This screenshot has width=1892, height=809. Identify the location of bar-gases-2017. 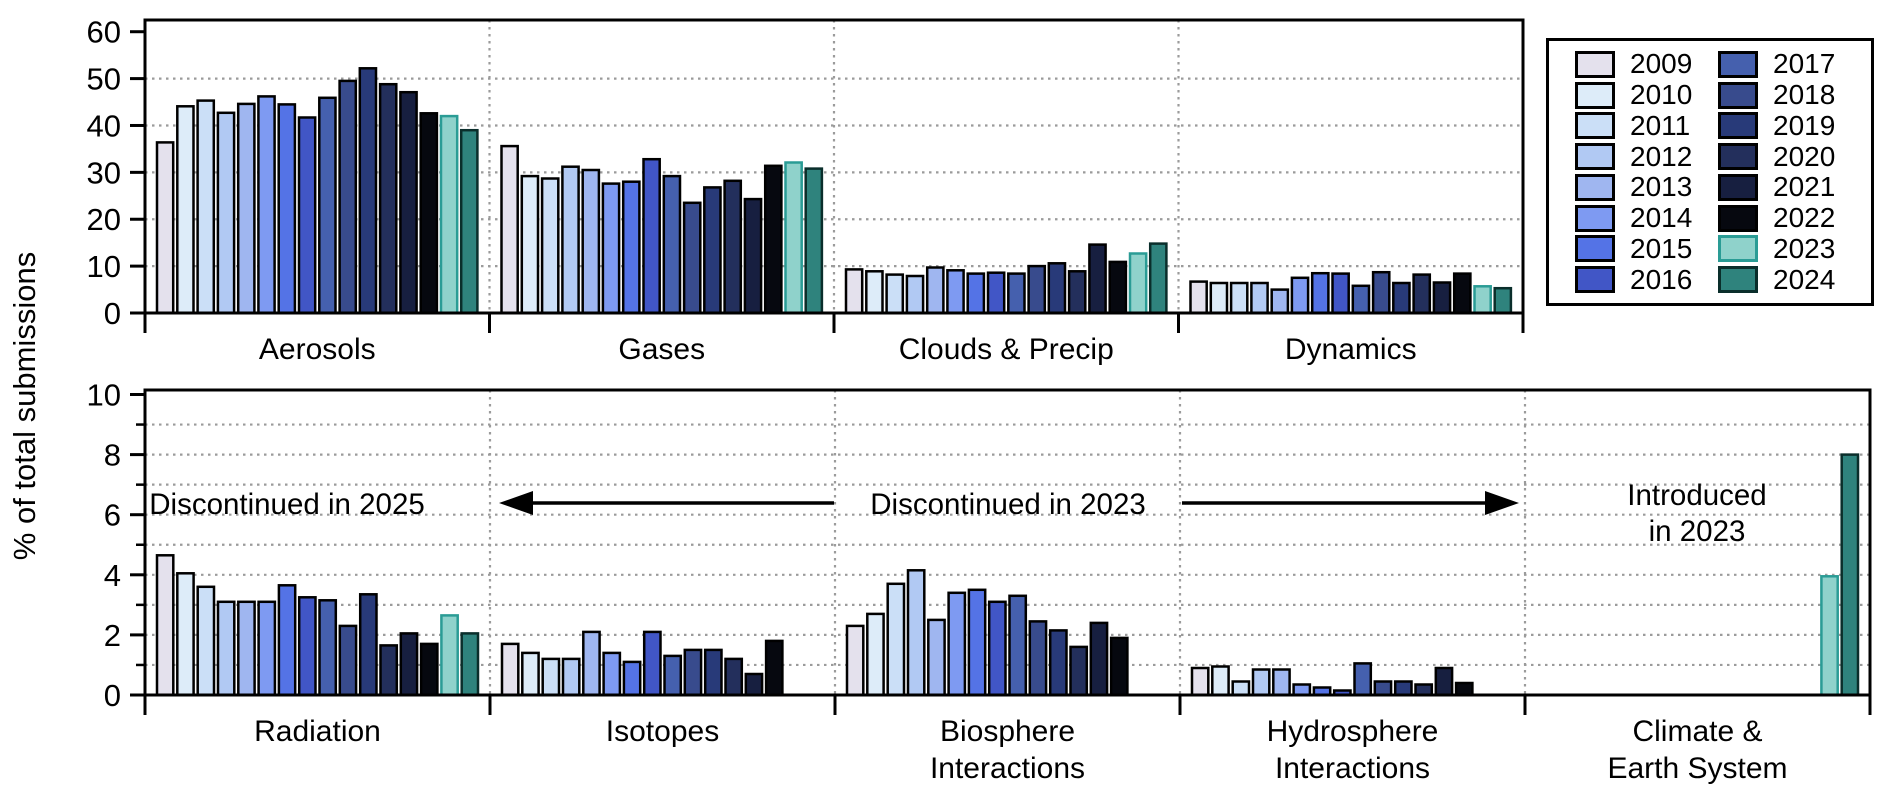
(672, 244).